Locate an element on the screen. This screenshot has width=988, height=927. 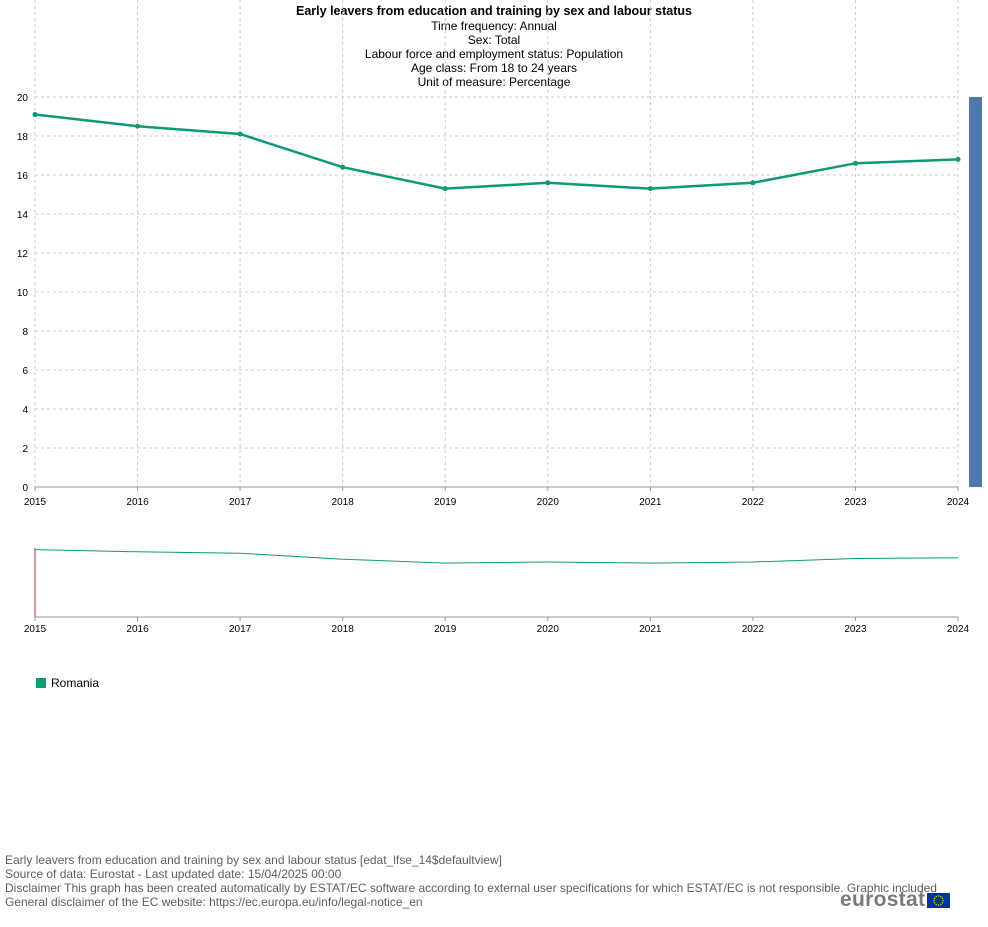
y-tick-label: 0 is located at coordinates (25, 488).